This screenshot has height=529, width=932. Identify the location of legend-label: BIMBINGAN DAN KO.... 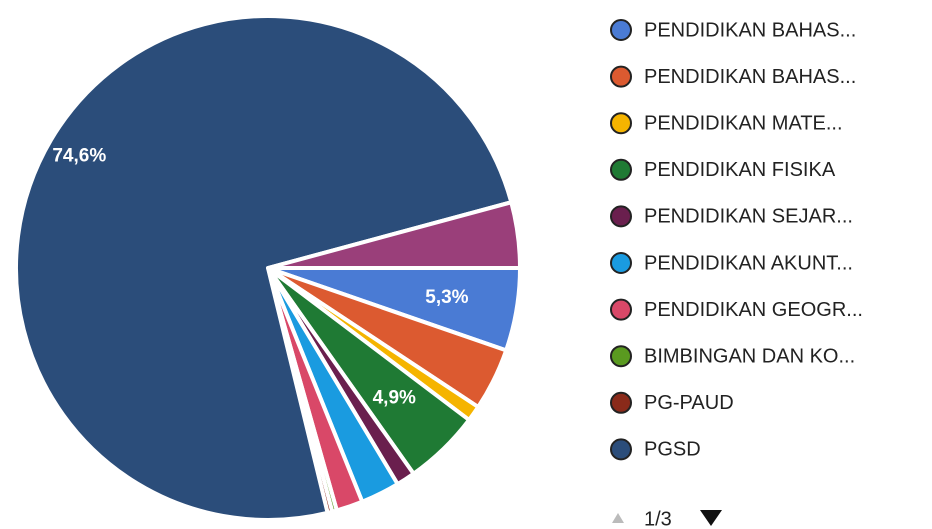
(749, 356).